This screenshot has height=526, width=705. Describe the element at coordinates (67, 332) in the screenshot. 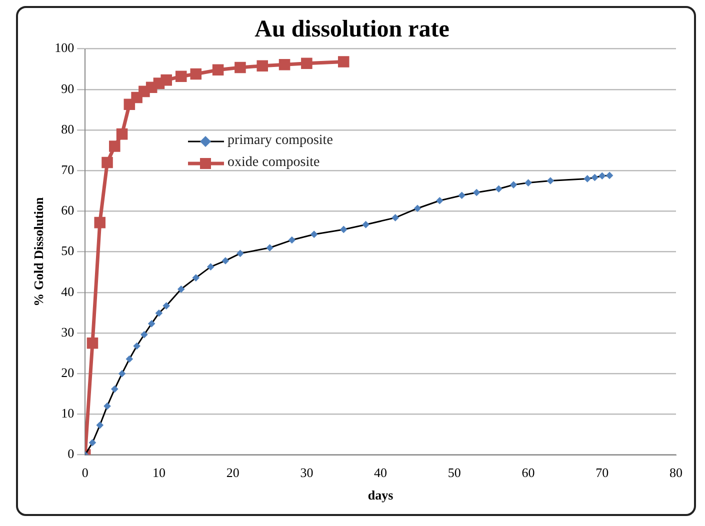

I see `y-tick-label: 30` at that location.